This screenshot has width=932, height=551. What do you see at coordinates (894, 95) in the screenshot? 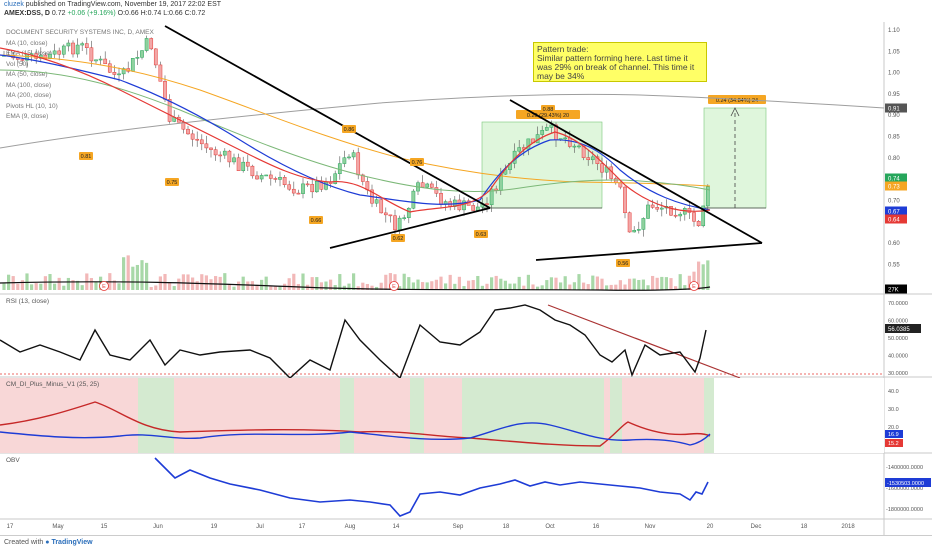
I see `price-tick-label: 0.95` at bounding box center [894, 95].